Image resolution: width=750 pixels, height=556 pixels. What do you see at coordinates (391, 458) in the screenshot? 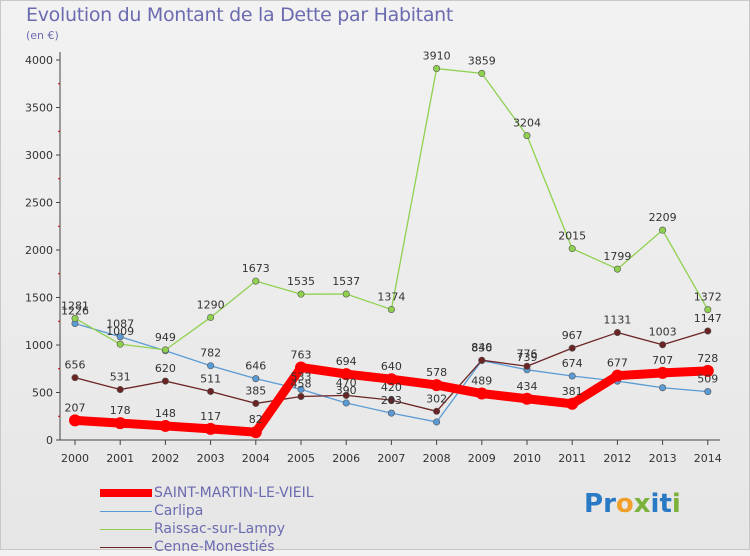
I see `x-tick-label: 2007` at bounding box center [391, 458].